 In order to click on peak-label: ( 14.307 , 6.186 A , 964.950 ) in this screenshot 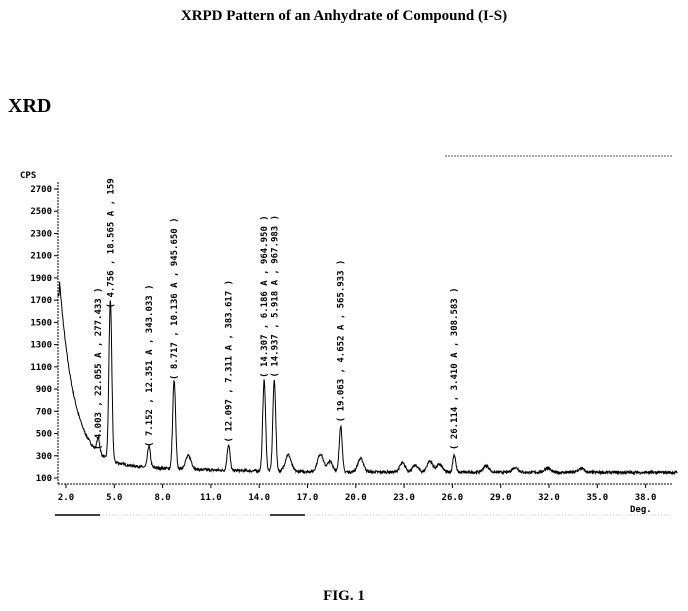, I will do `click(265, 296)`.